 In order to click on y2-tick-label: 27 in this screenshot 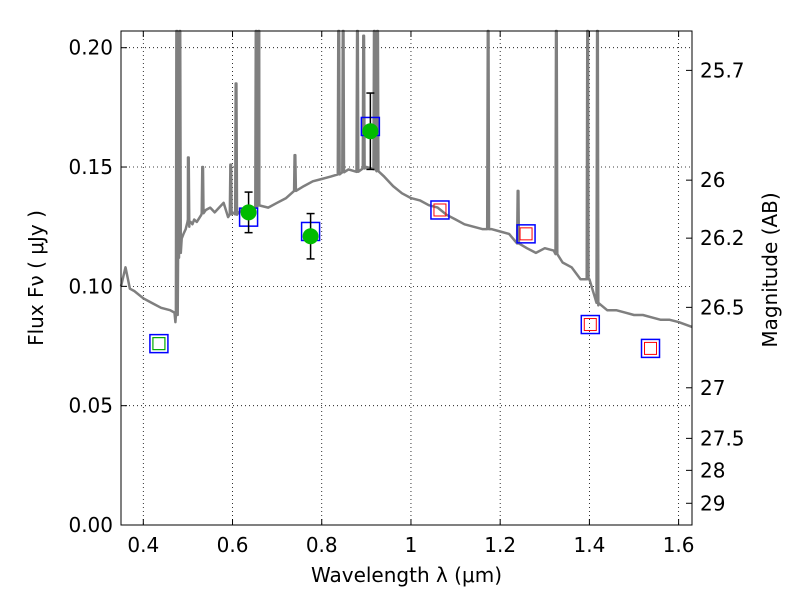, I will do `click(712, 388)`.